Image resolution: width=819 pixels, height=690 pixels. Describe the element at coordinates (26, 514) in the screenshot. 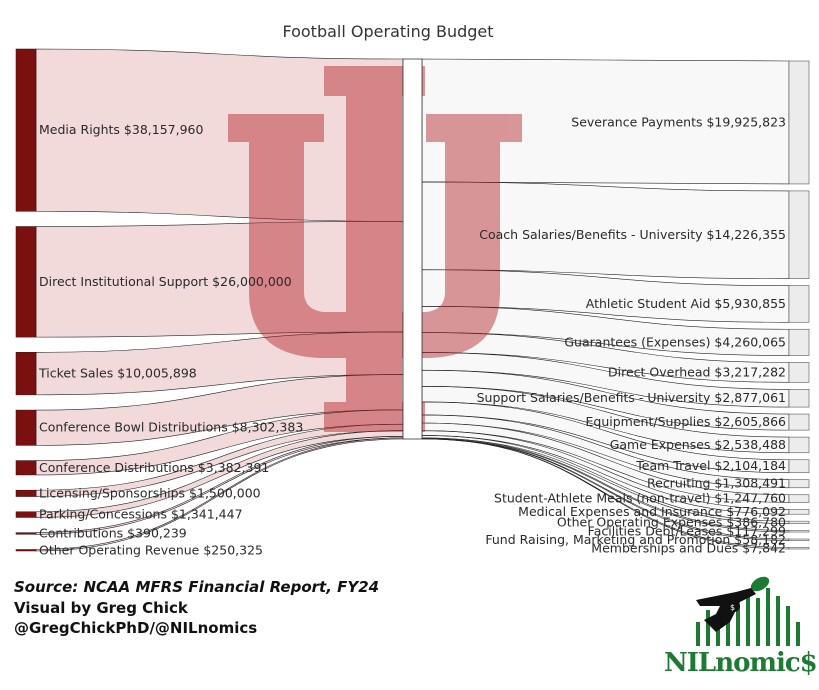

I see `revenue-node-parking-concessions` at that location.